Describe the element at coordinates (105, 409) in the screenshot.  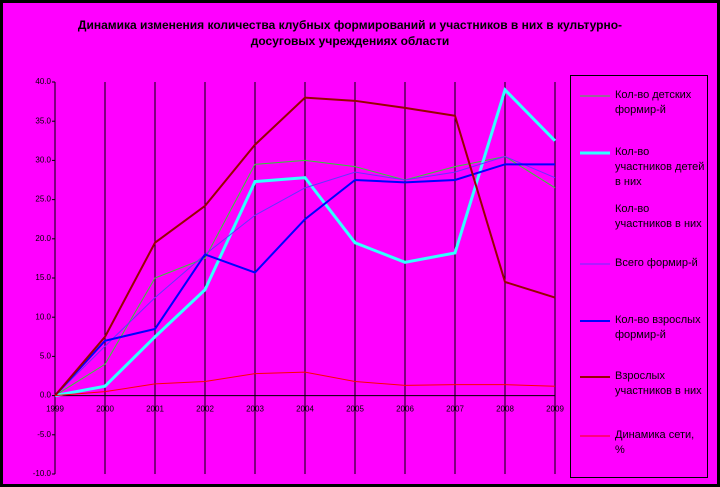
I see `x-tick-label: 2000` at that location.